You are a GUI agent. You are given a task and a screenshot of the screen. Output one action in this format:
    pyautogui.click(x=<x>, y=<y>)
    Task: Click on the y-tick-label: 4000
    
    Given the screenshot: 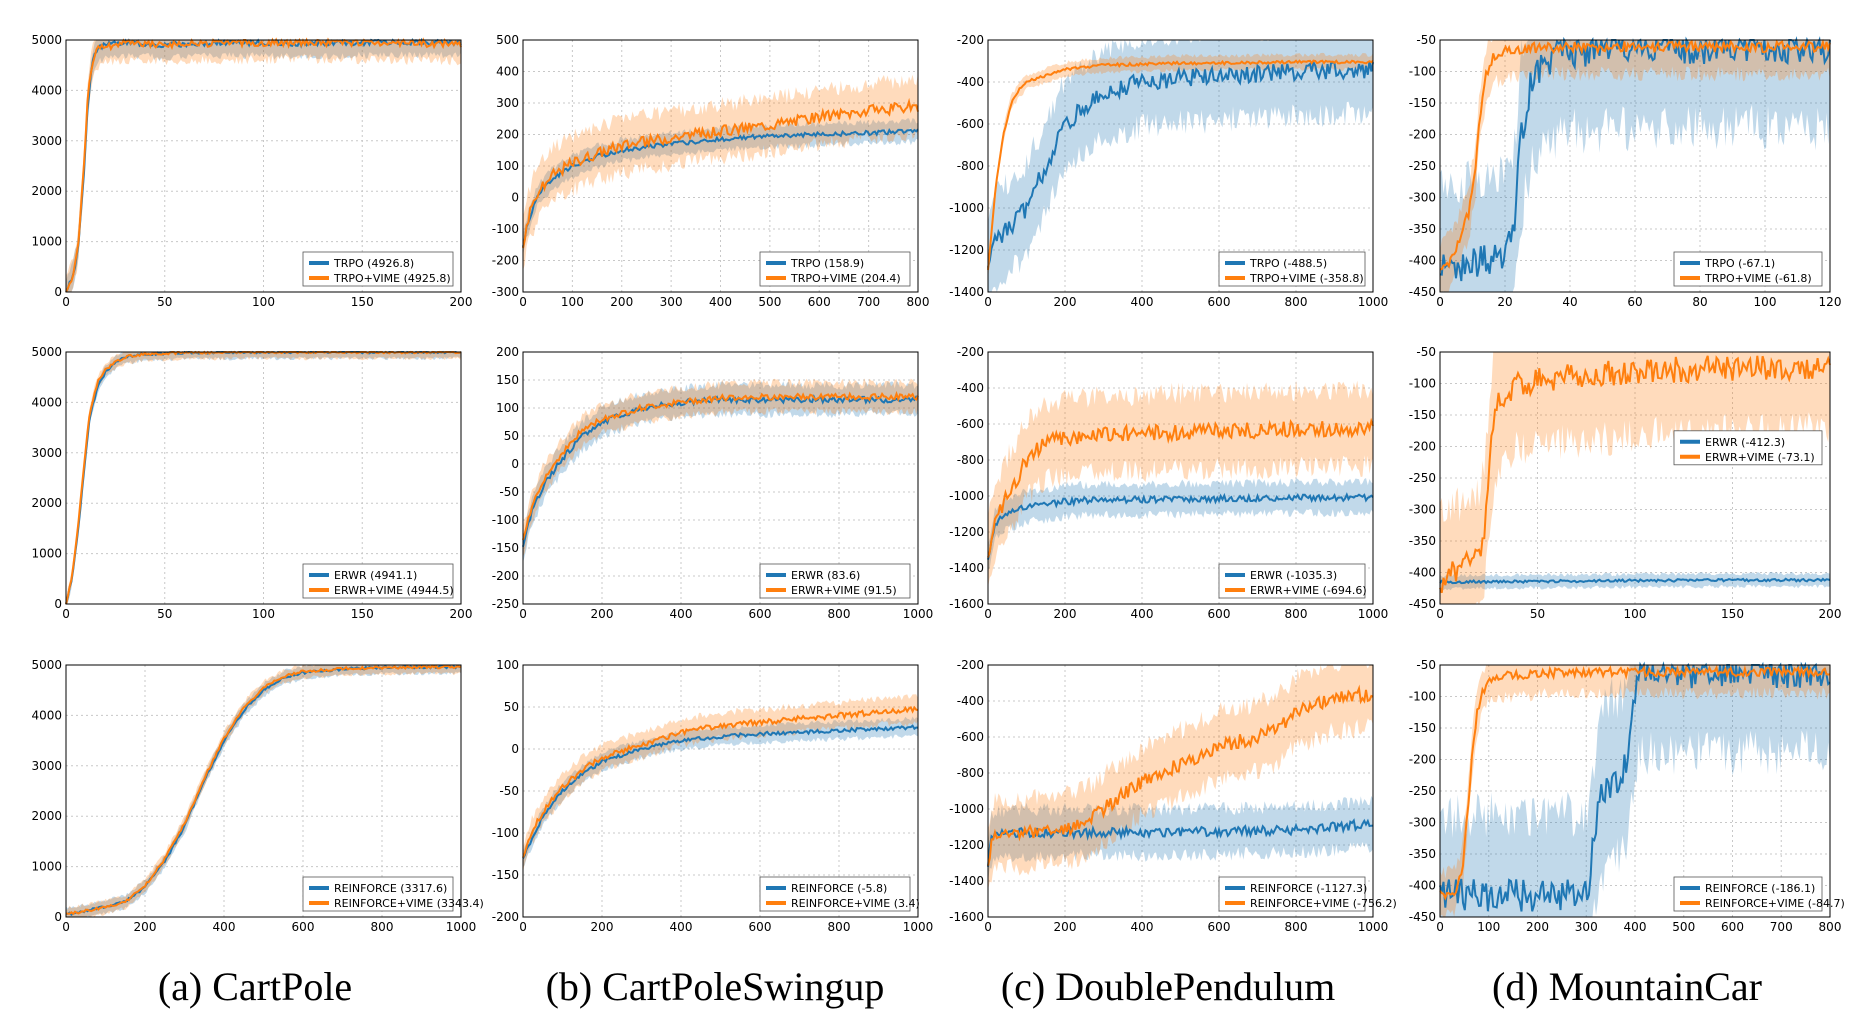 What is the action you would take?
    pyautogui.click(x=46, y=402)
    